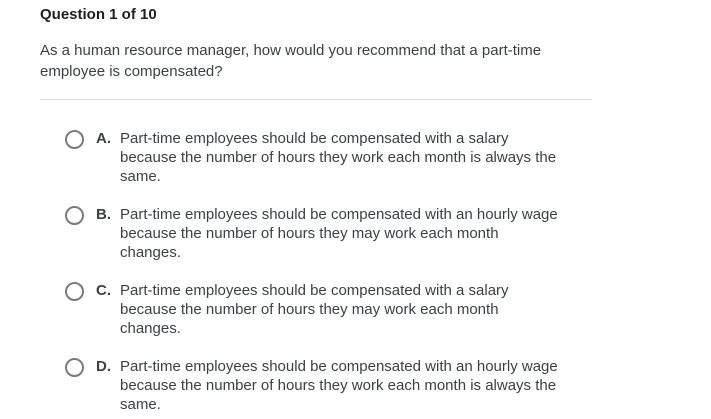 The height and width of the screenshot is (419, 711). Describe the element at coordinates (103, 138) in the screenshot. I see `option-letter: A.` at that location.